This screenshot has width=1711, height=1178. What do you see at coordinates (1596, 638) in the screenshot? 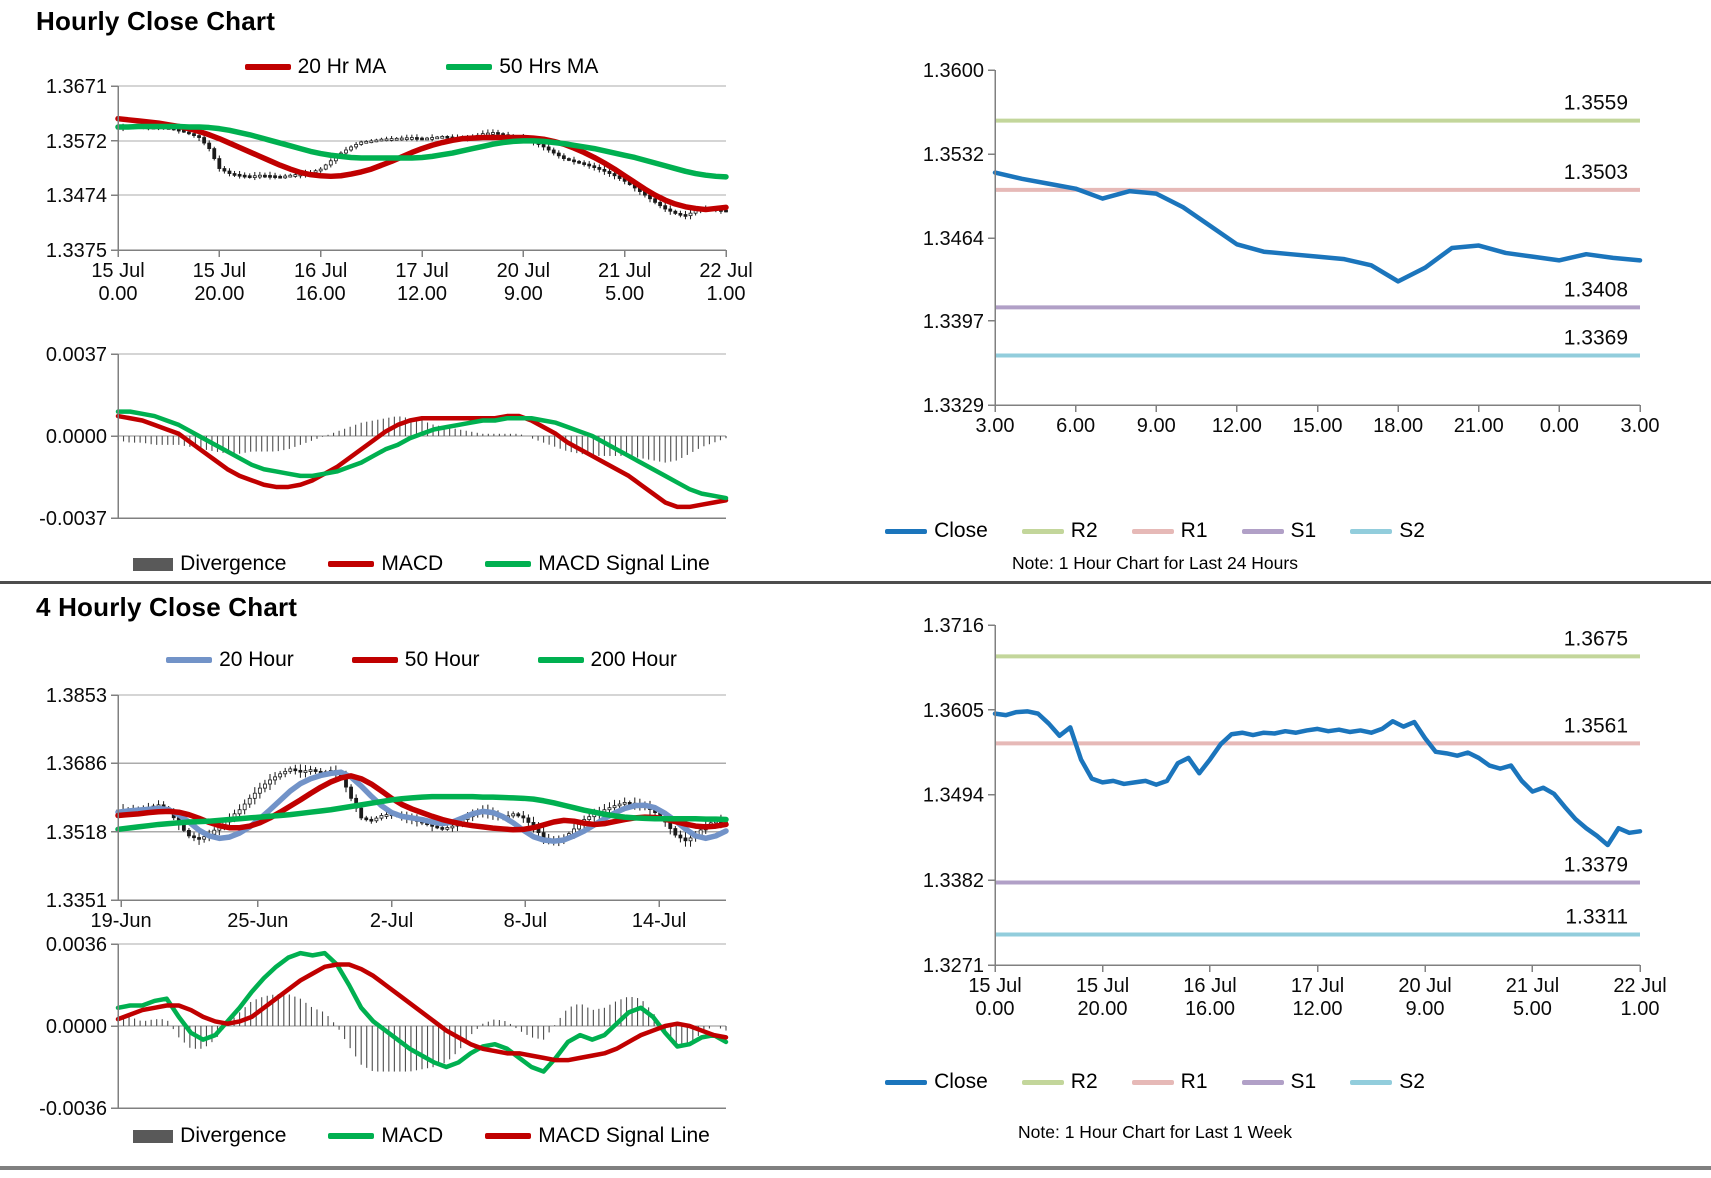
I see `svg-text: 1.3675` at bounding box center [1596, 638].